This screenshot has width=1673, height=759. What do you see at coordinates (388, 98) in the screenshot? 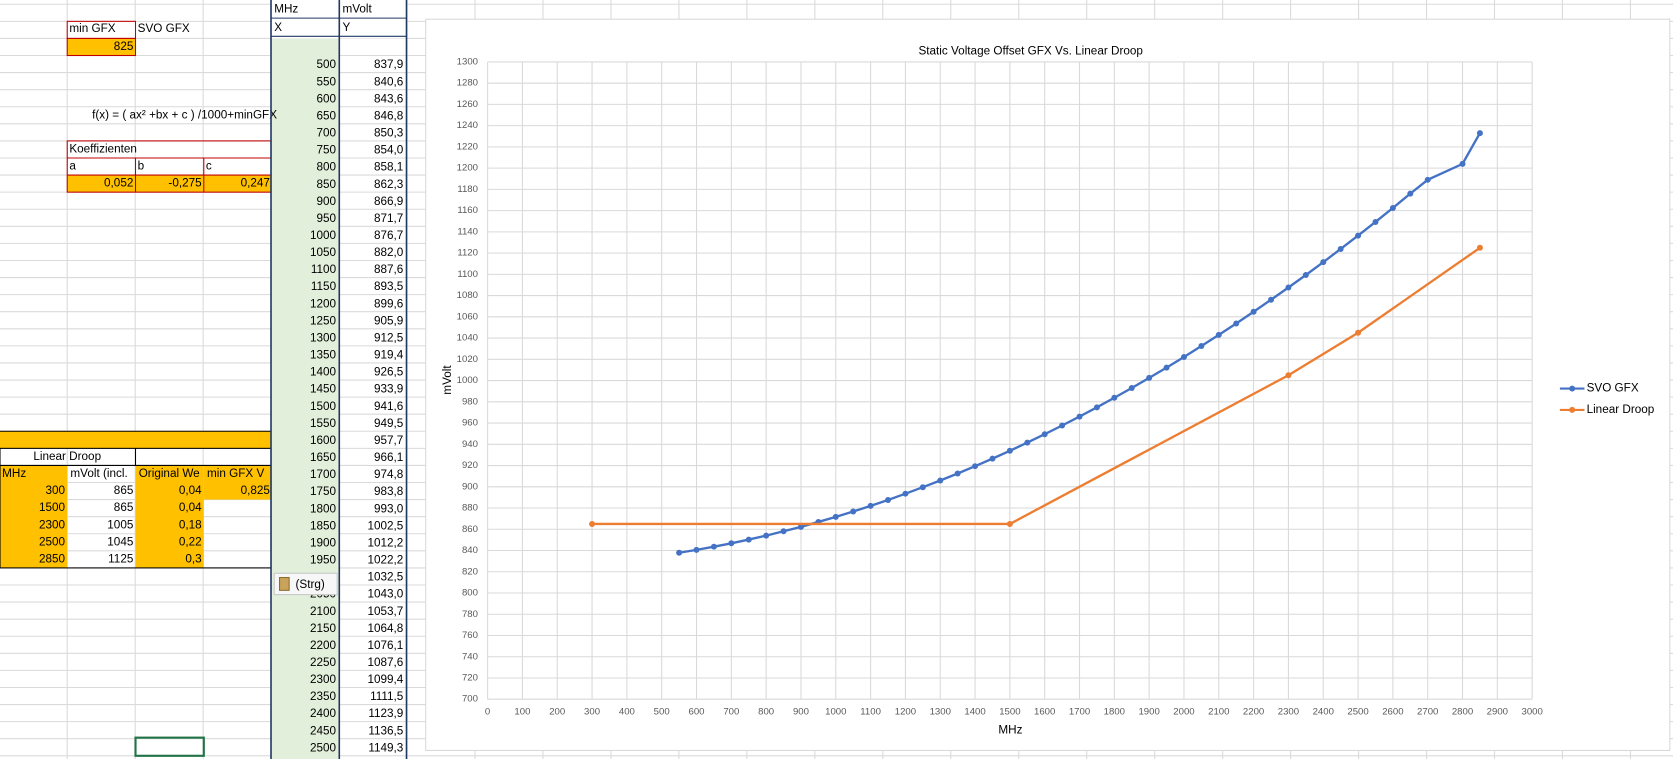
I see `cell-text: 843,6` at bounding box center [388, 98].